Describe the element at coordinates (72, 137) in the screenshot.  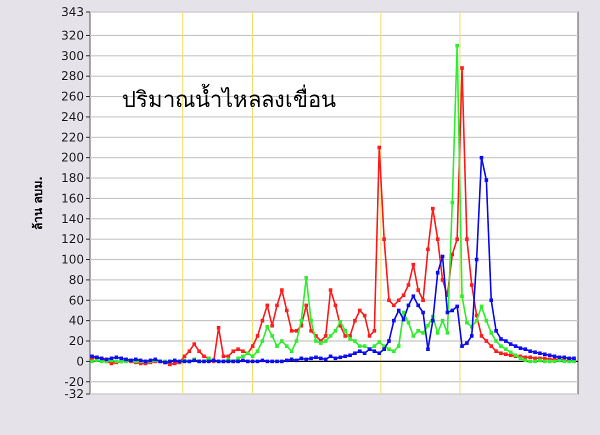
I see `y-tick-label: 220` at that location.